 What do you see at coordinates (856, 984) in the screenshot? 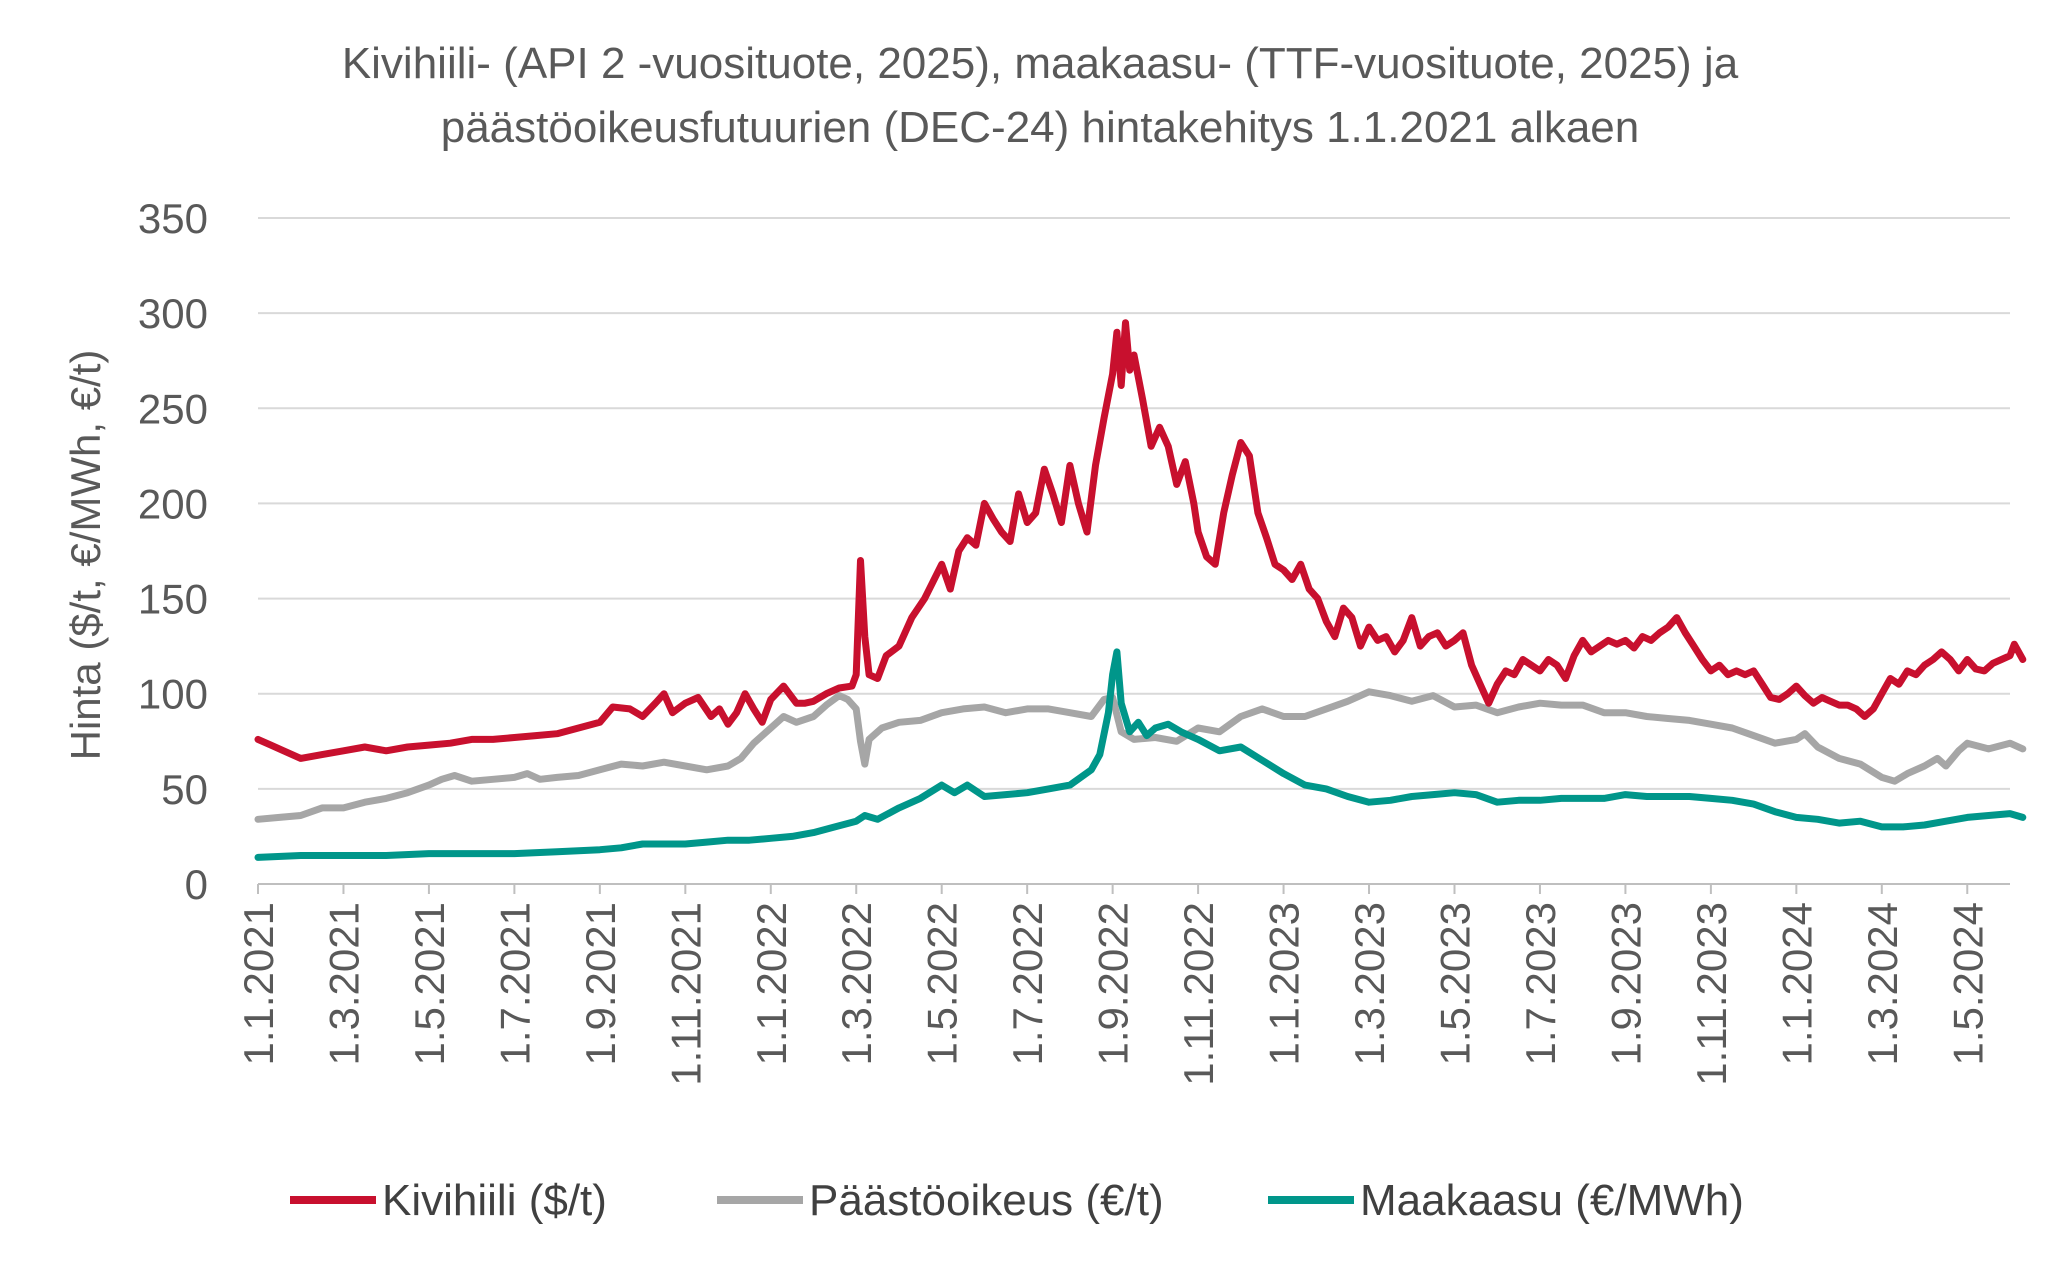
I see `x-tick-label: 1.3.2022` at bounding box center [856, 984].